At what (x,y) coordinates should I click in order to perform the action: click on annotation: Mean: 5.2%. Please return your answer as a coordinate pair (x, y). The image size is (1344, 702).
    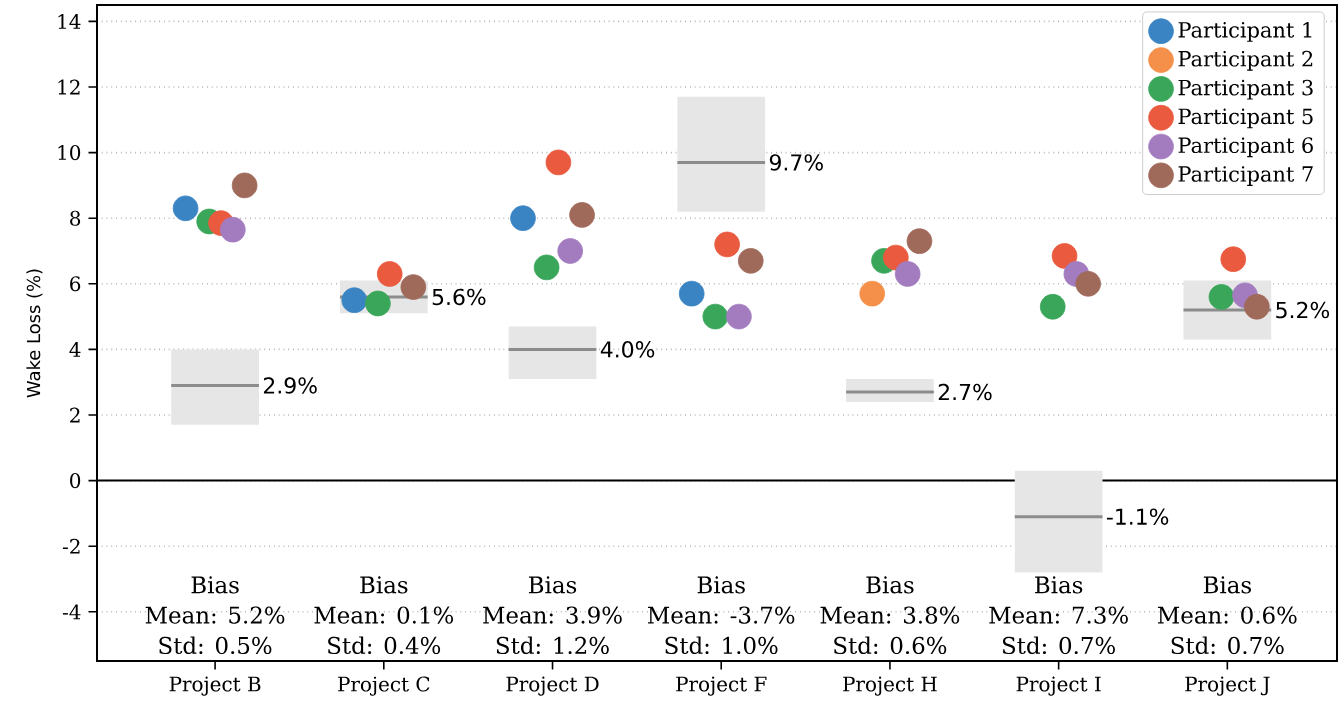
    Looking at the image, I should click on (215, 615).